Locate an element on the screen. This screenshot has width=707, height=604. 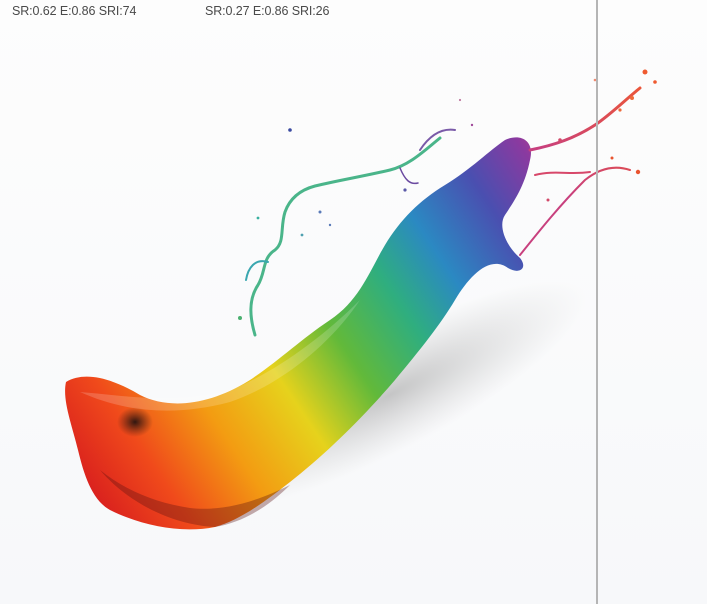
splash-tendril is located at coordinates (345, 236).